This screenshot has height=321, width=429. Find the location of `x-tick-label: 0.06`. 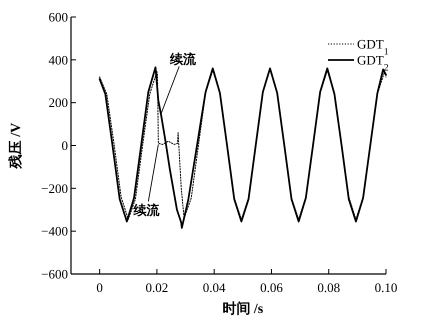

x-tick-label: 0.06 is located at coordinates (272, 287).